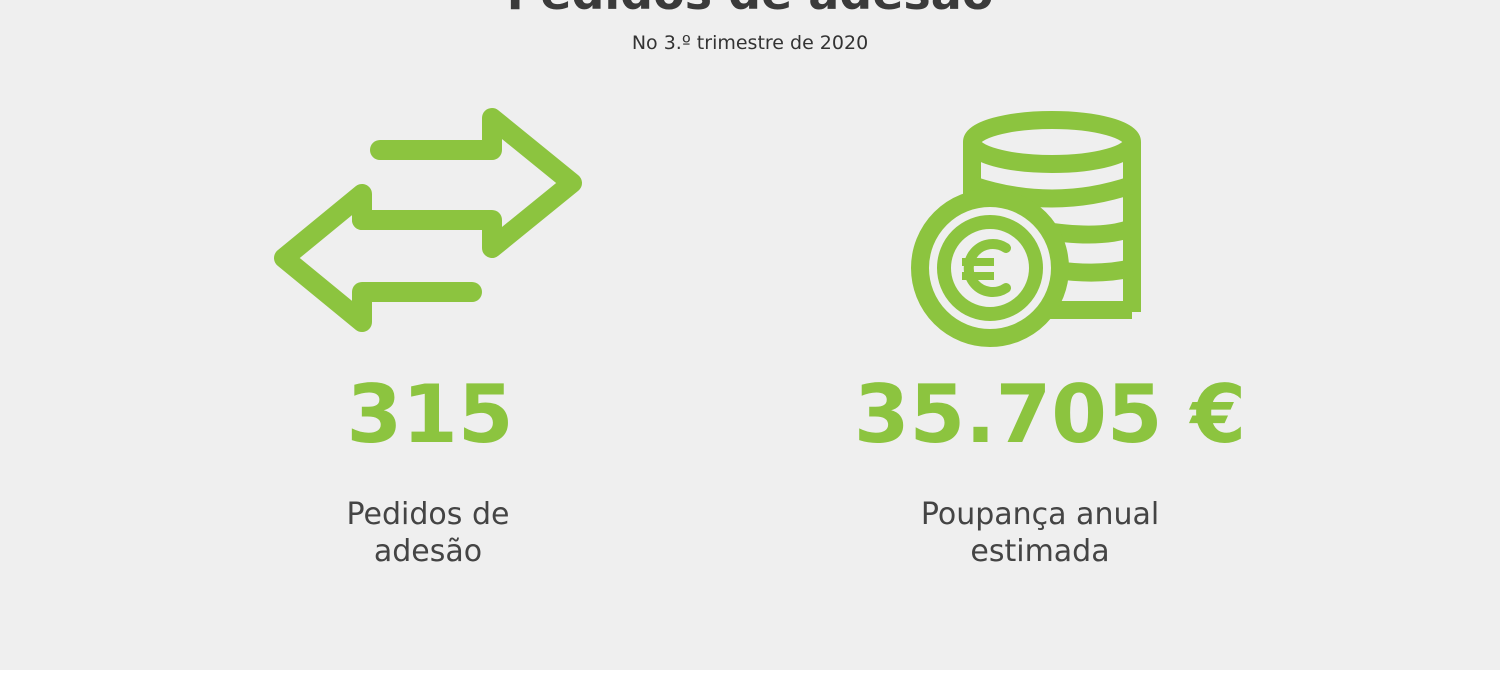 This screenshot has height=685, width=1500. Describe the element at coordinates (1026, 229) in the screenshot. I see `coins-icon` at that location.